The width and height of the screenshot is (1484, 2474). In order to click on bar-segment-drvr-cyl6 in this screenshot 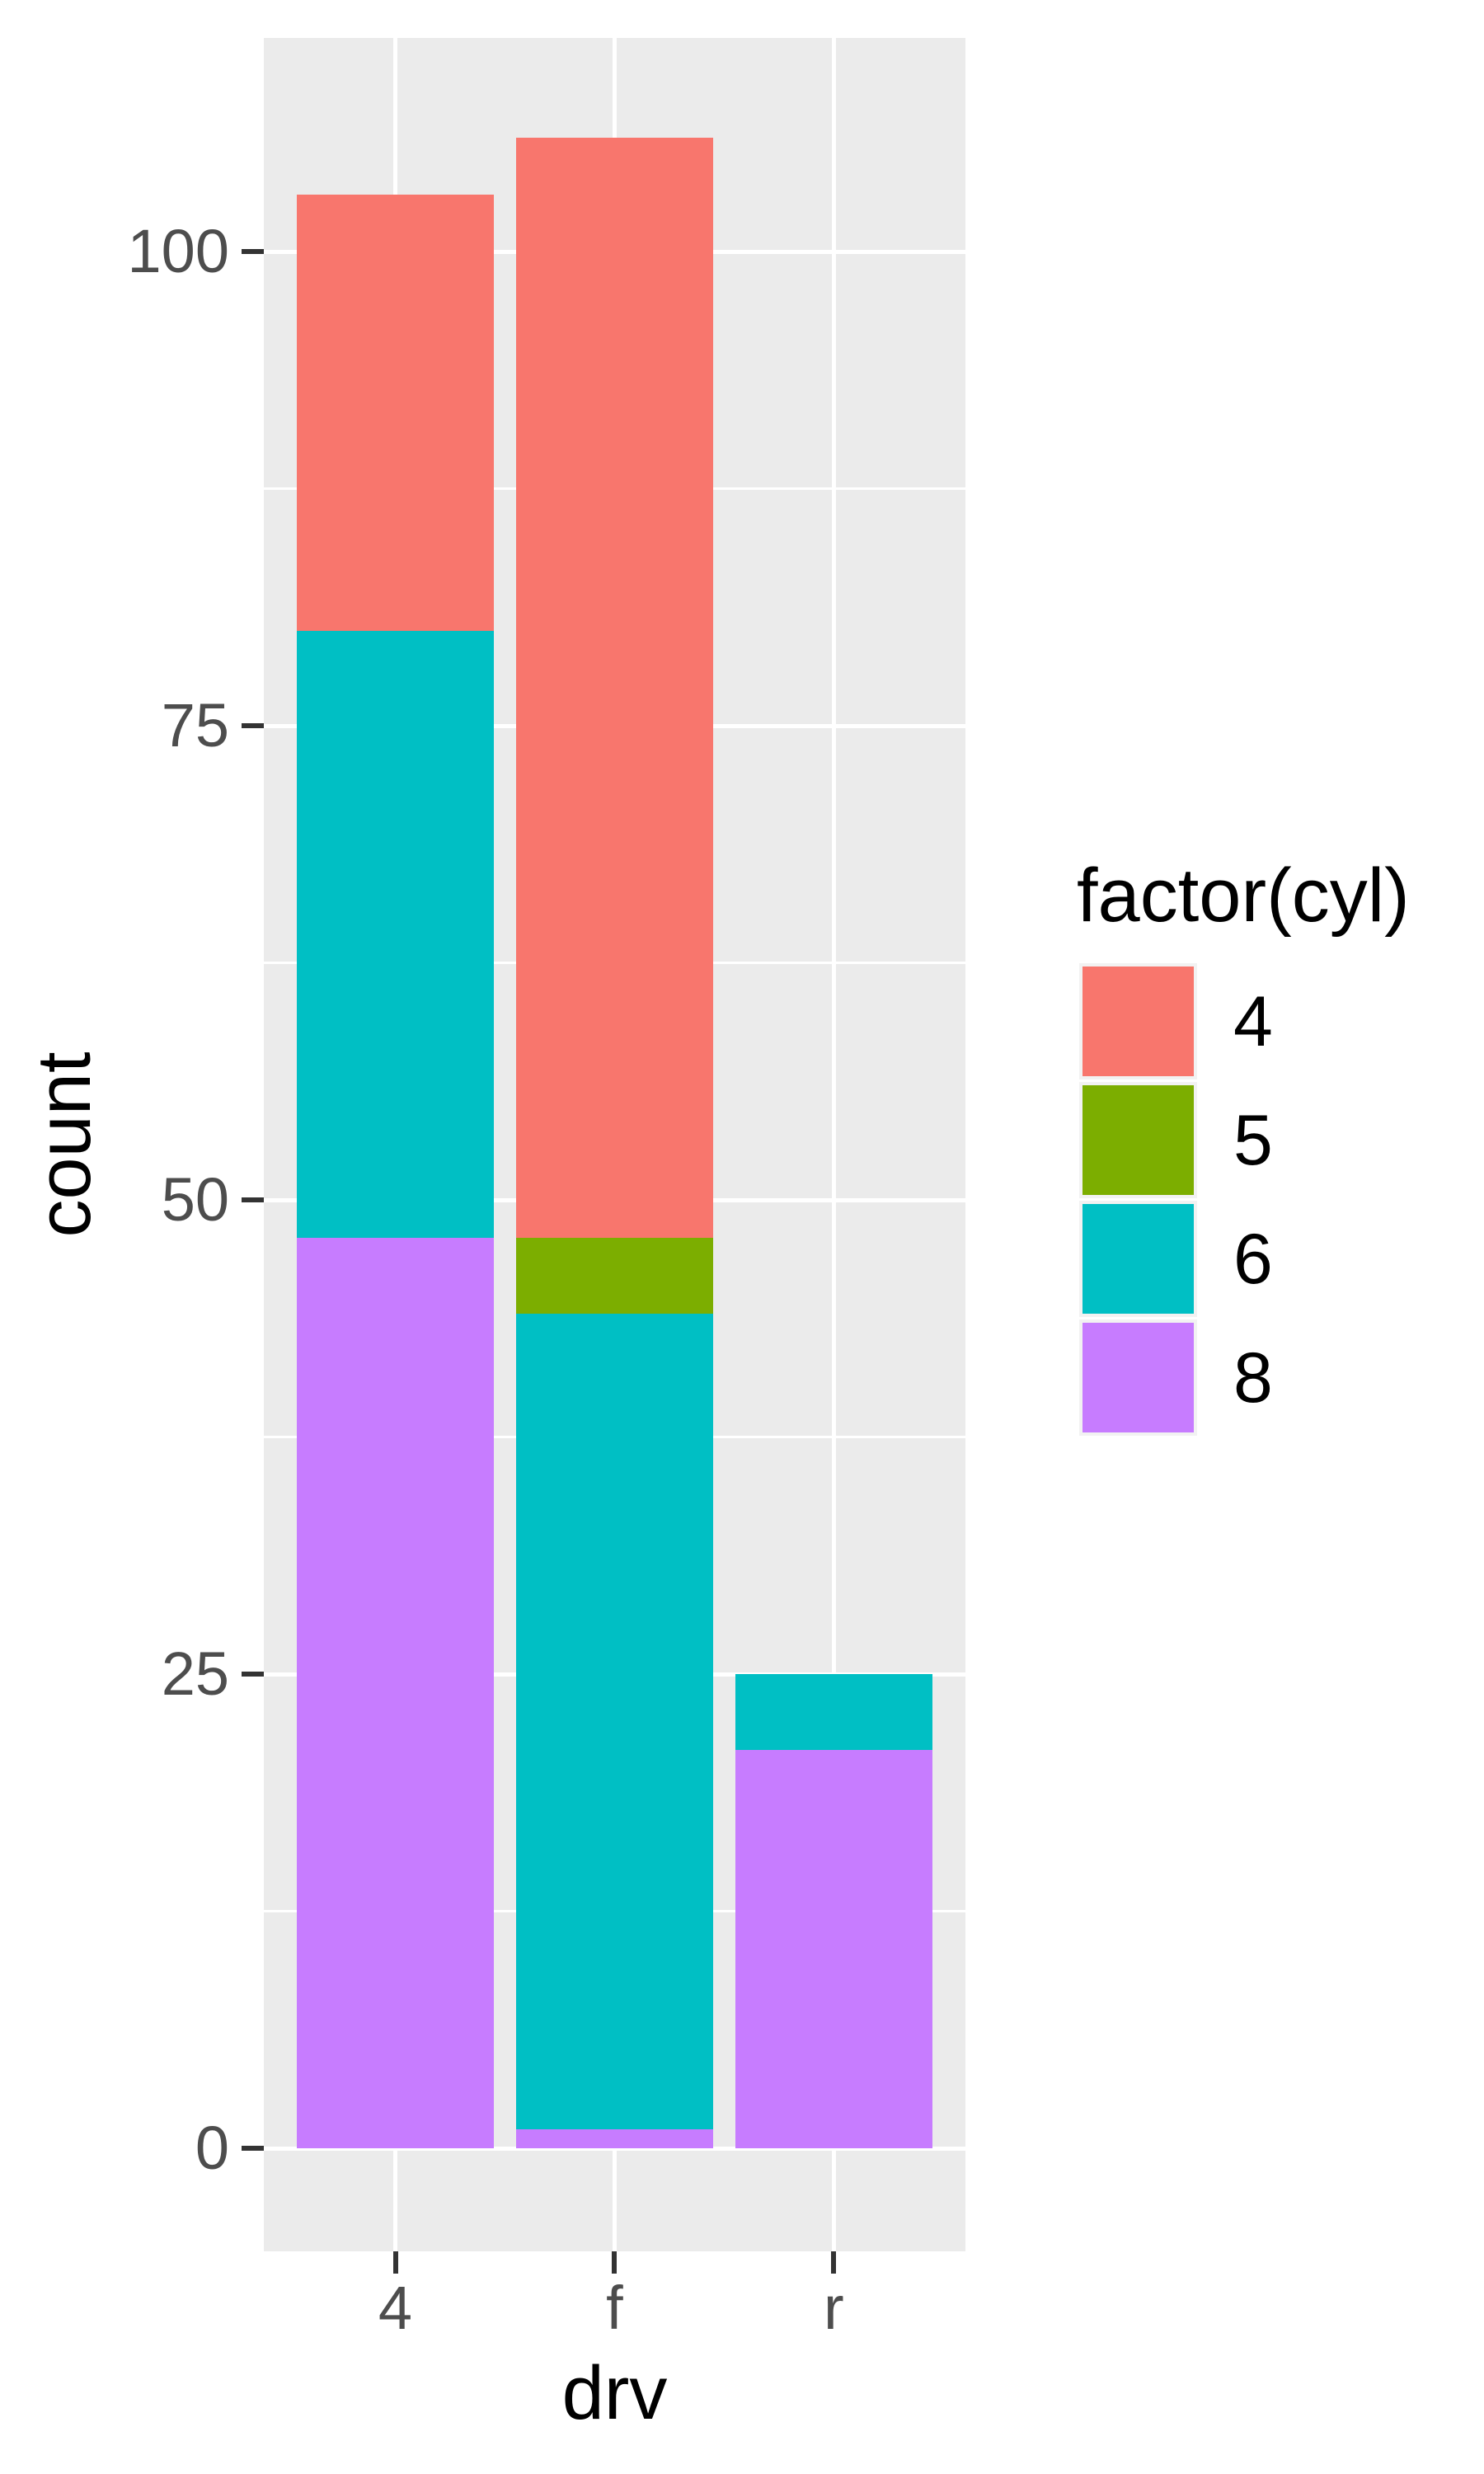, I will do `click(833, 1712)`.